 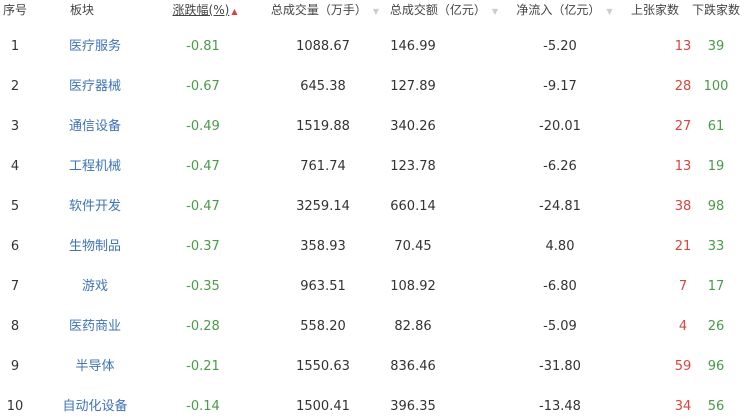 What do you see at coordinates (413, 406) in the screenshot?
I see `cell-amount: 396.35` at bounding box center [413, 406].